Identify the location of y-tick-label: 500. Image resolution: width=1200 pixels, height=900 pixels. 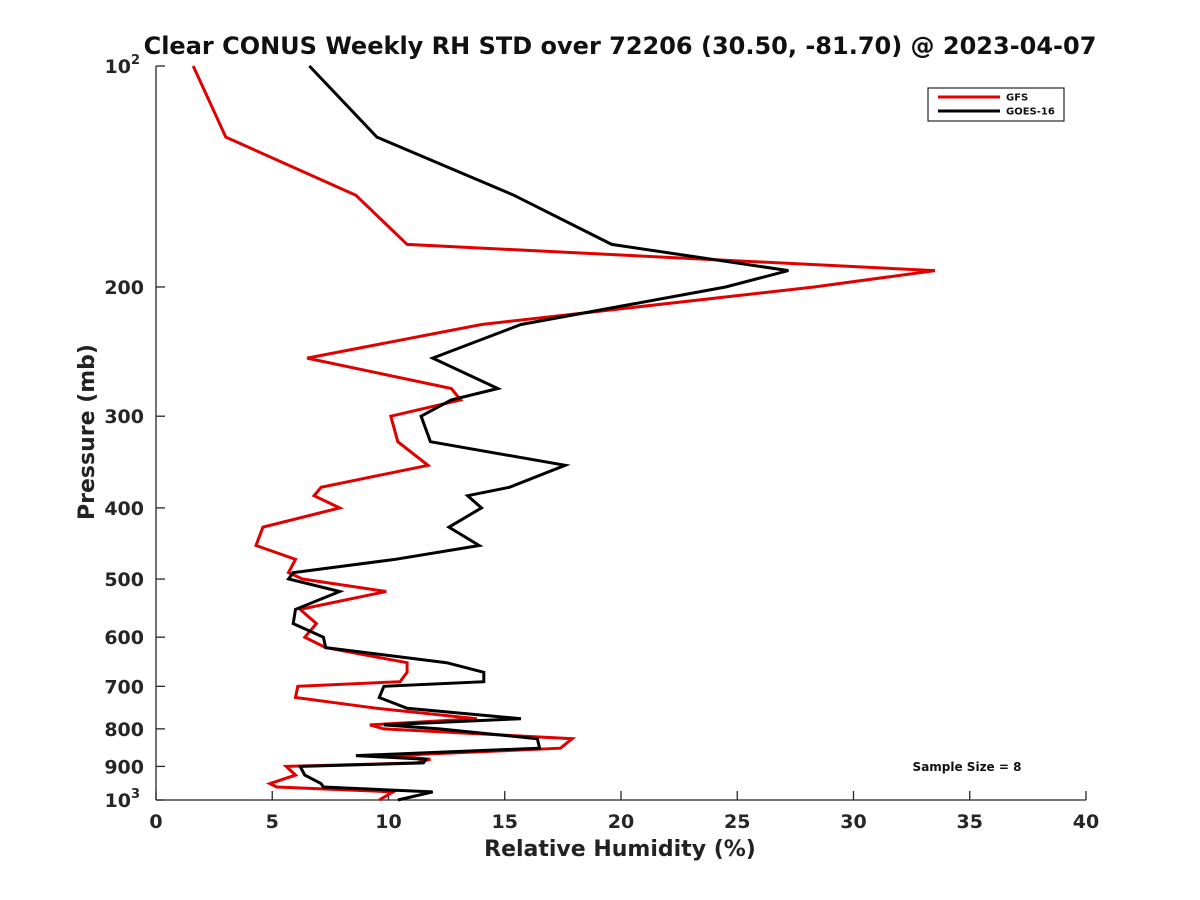
(124, 580).